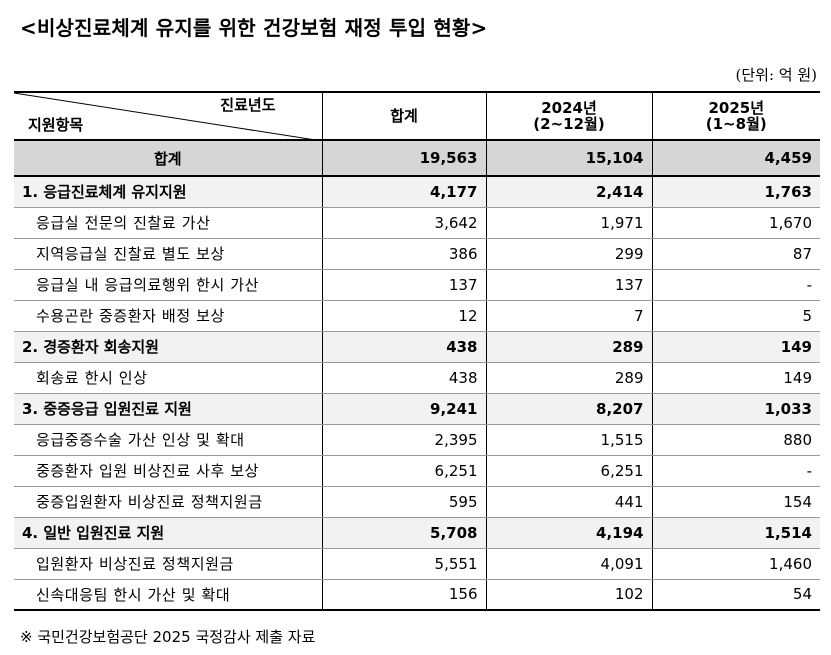 This screenshot has width=831, height=655. What do you see at coordinates (168, 440) in the screenshot?
I see `row-label: 응급중증수술 가산 인상 및 확대` at bounding box center [168, 440].